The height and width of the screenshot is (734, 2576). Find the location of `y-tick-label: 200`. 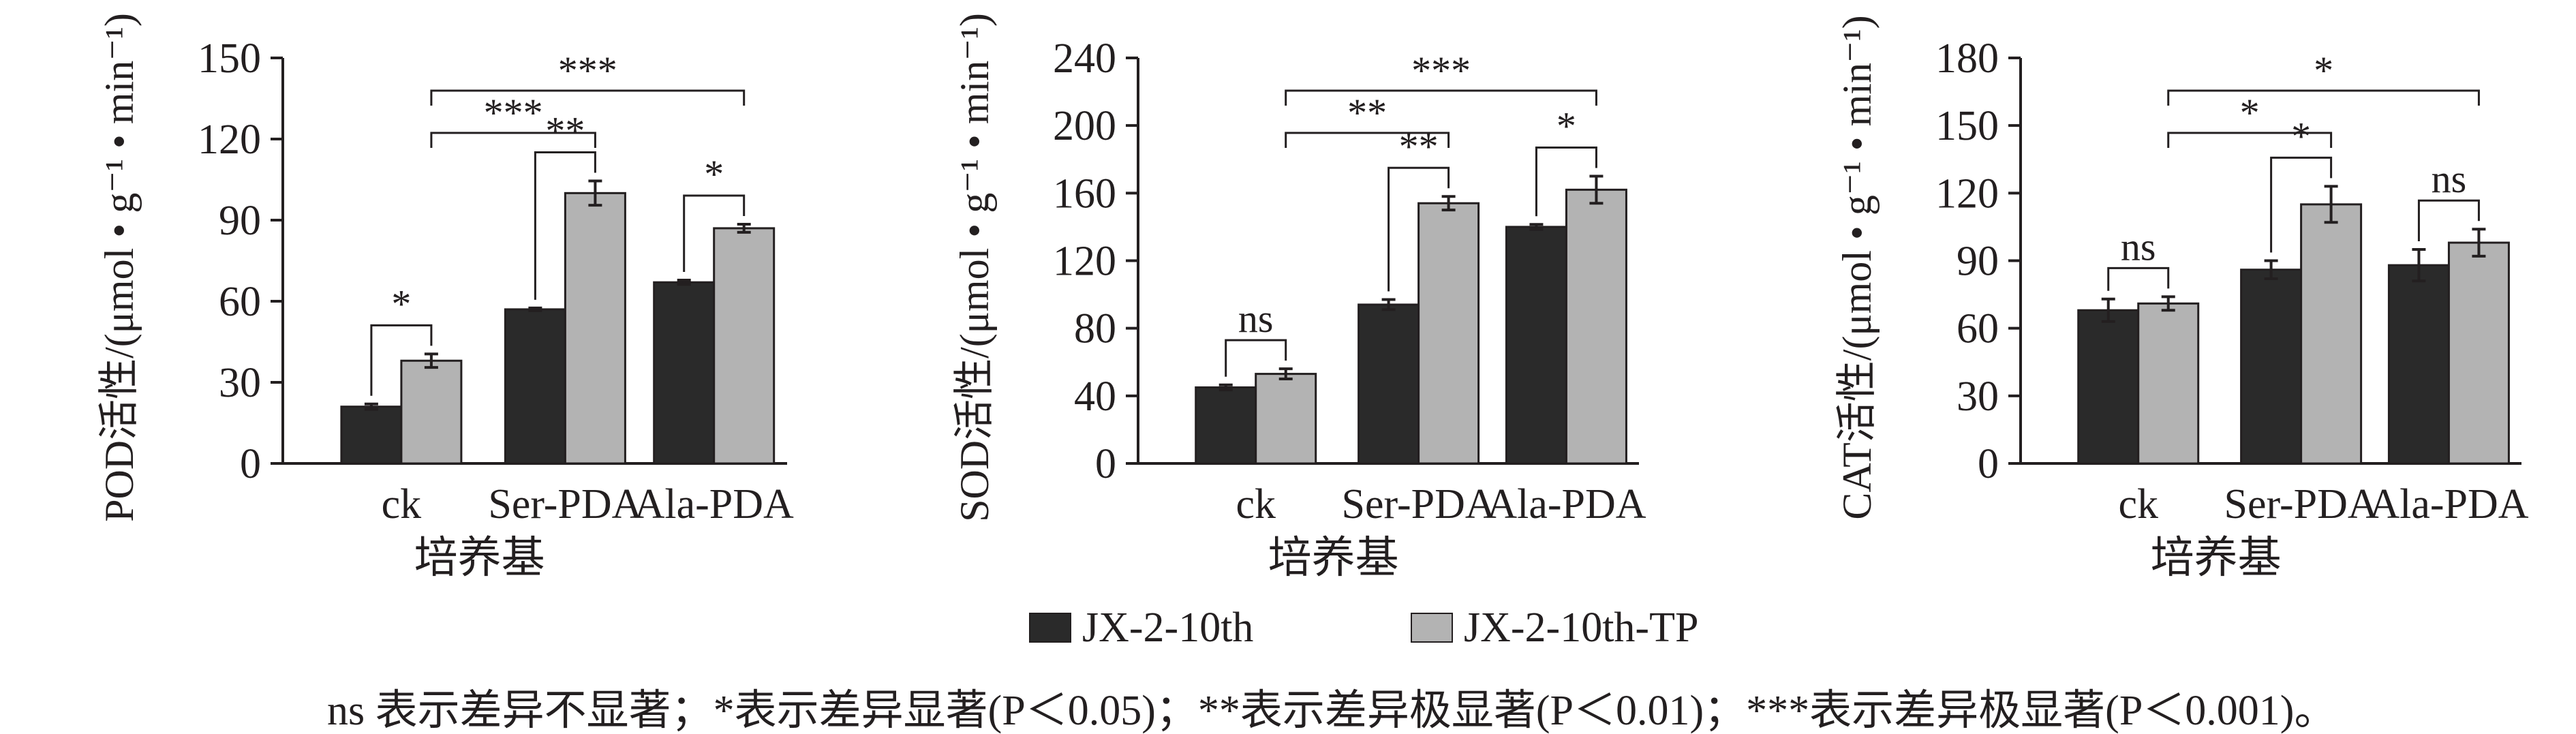

y-tick-label: 200 is located at coordinates (1084, 126).